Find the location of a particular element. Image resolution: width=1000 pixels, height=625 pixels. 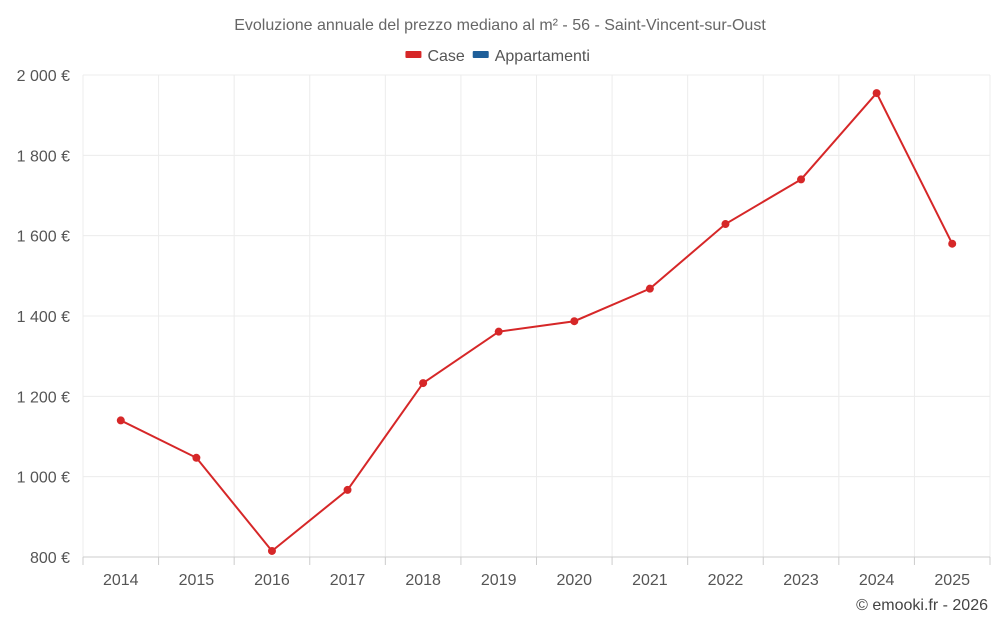

x-tick-label: 2014 is located at coordinates (121, 580).